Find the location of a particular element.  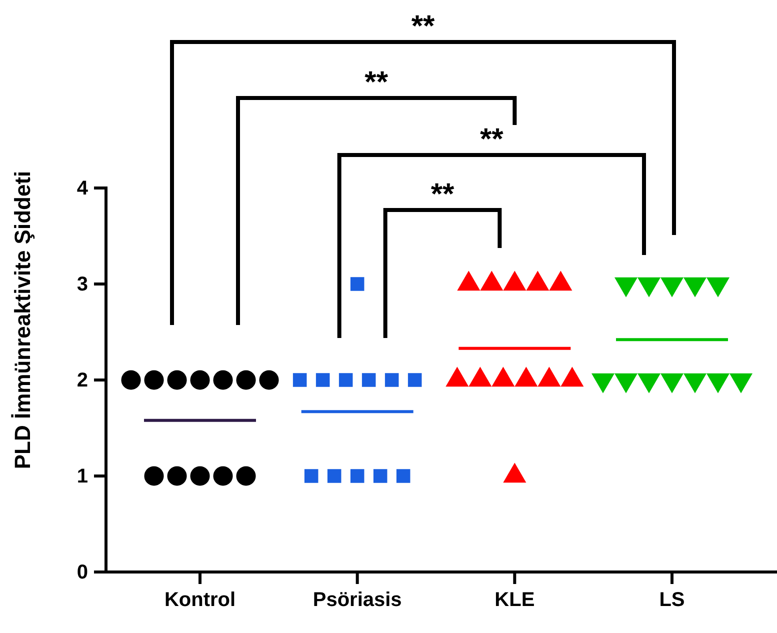

y-tick-label: 0 is located at coordinates (82, 572).